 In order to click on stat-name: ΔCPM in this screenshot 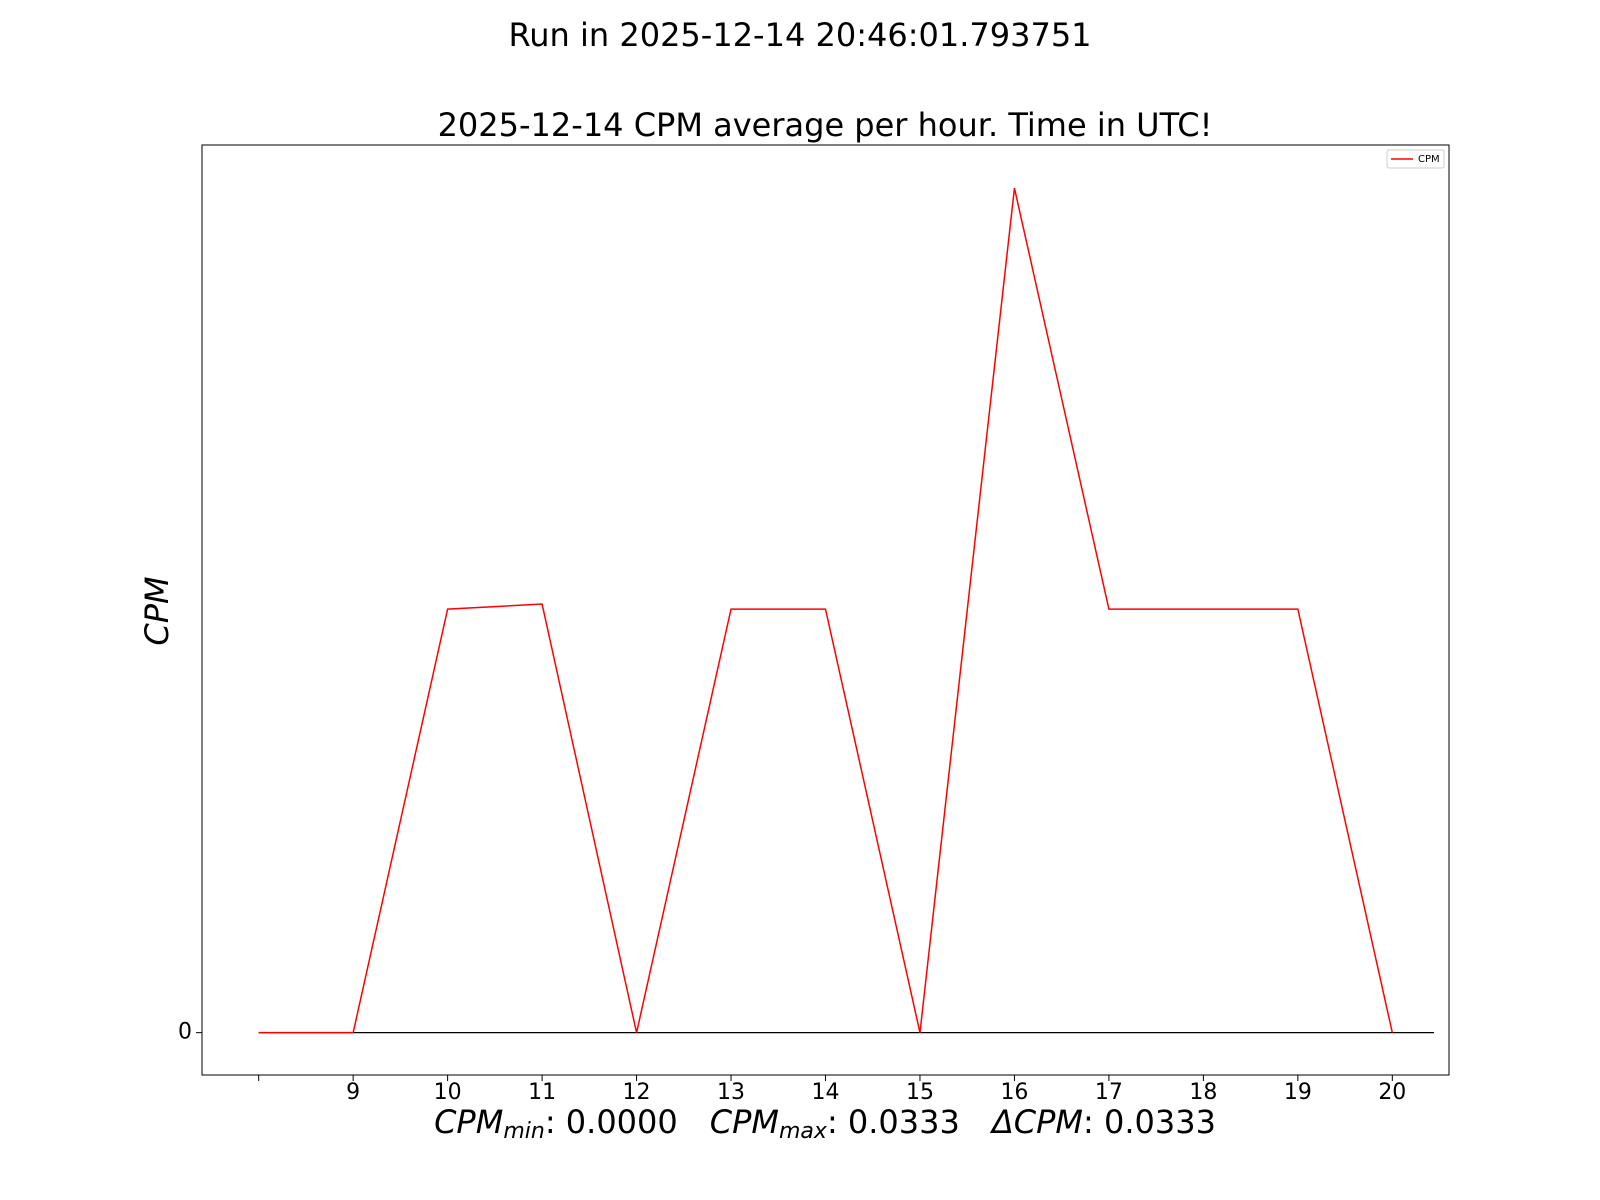, I will do `click(1036, 1122)`.